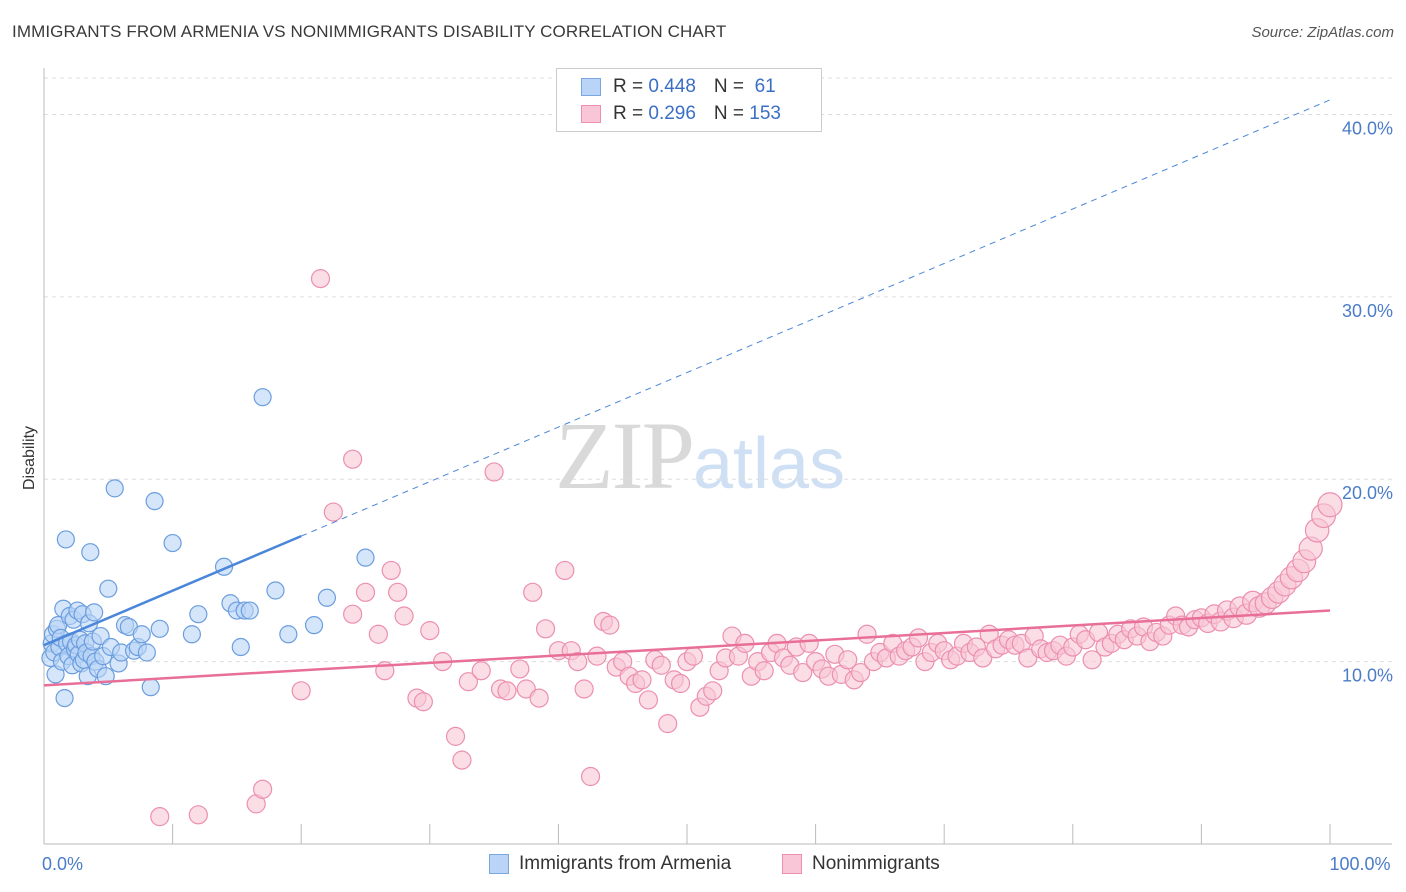  I want to click on bottom-legend-armenia: Immigrants from Armenia, so click(610, 864).